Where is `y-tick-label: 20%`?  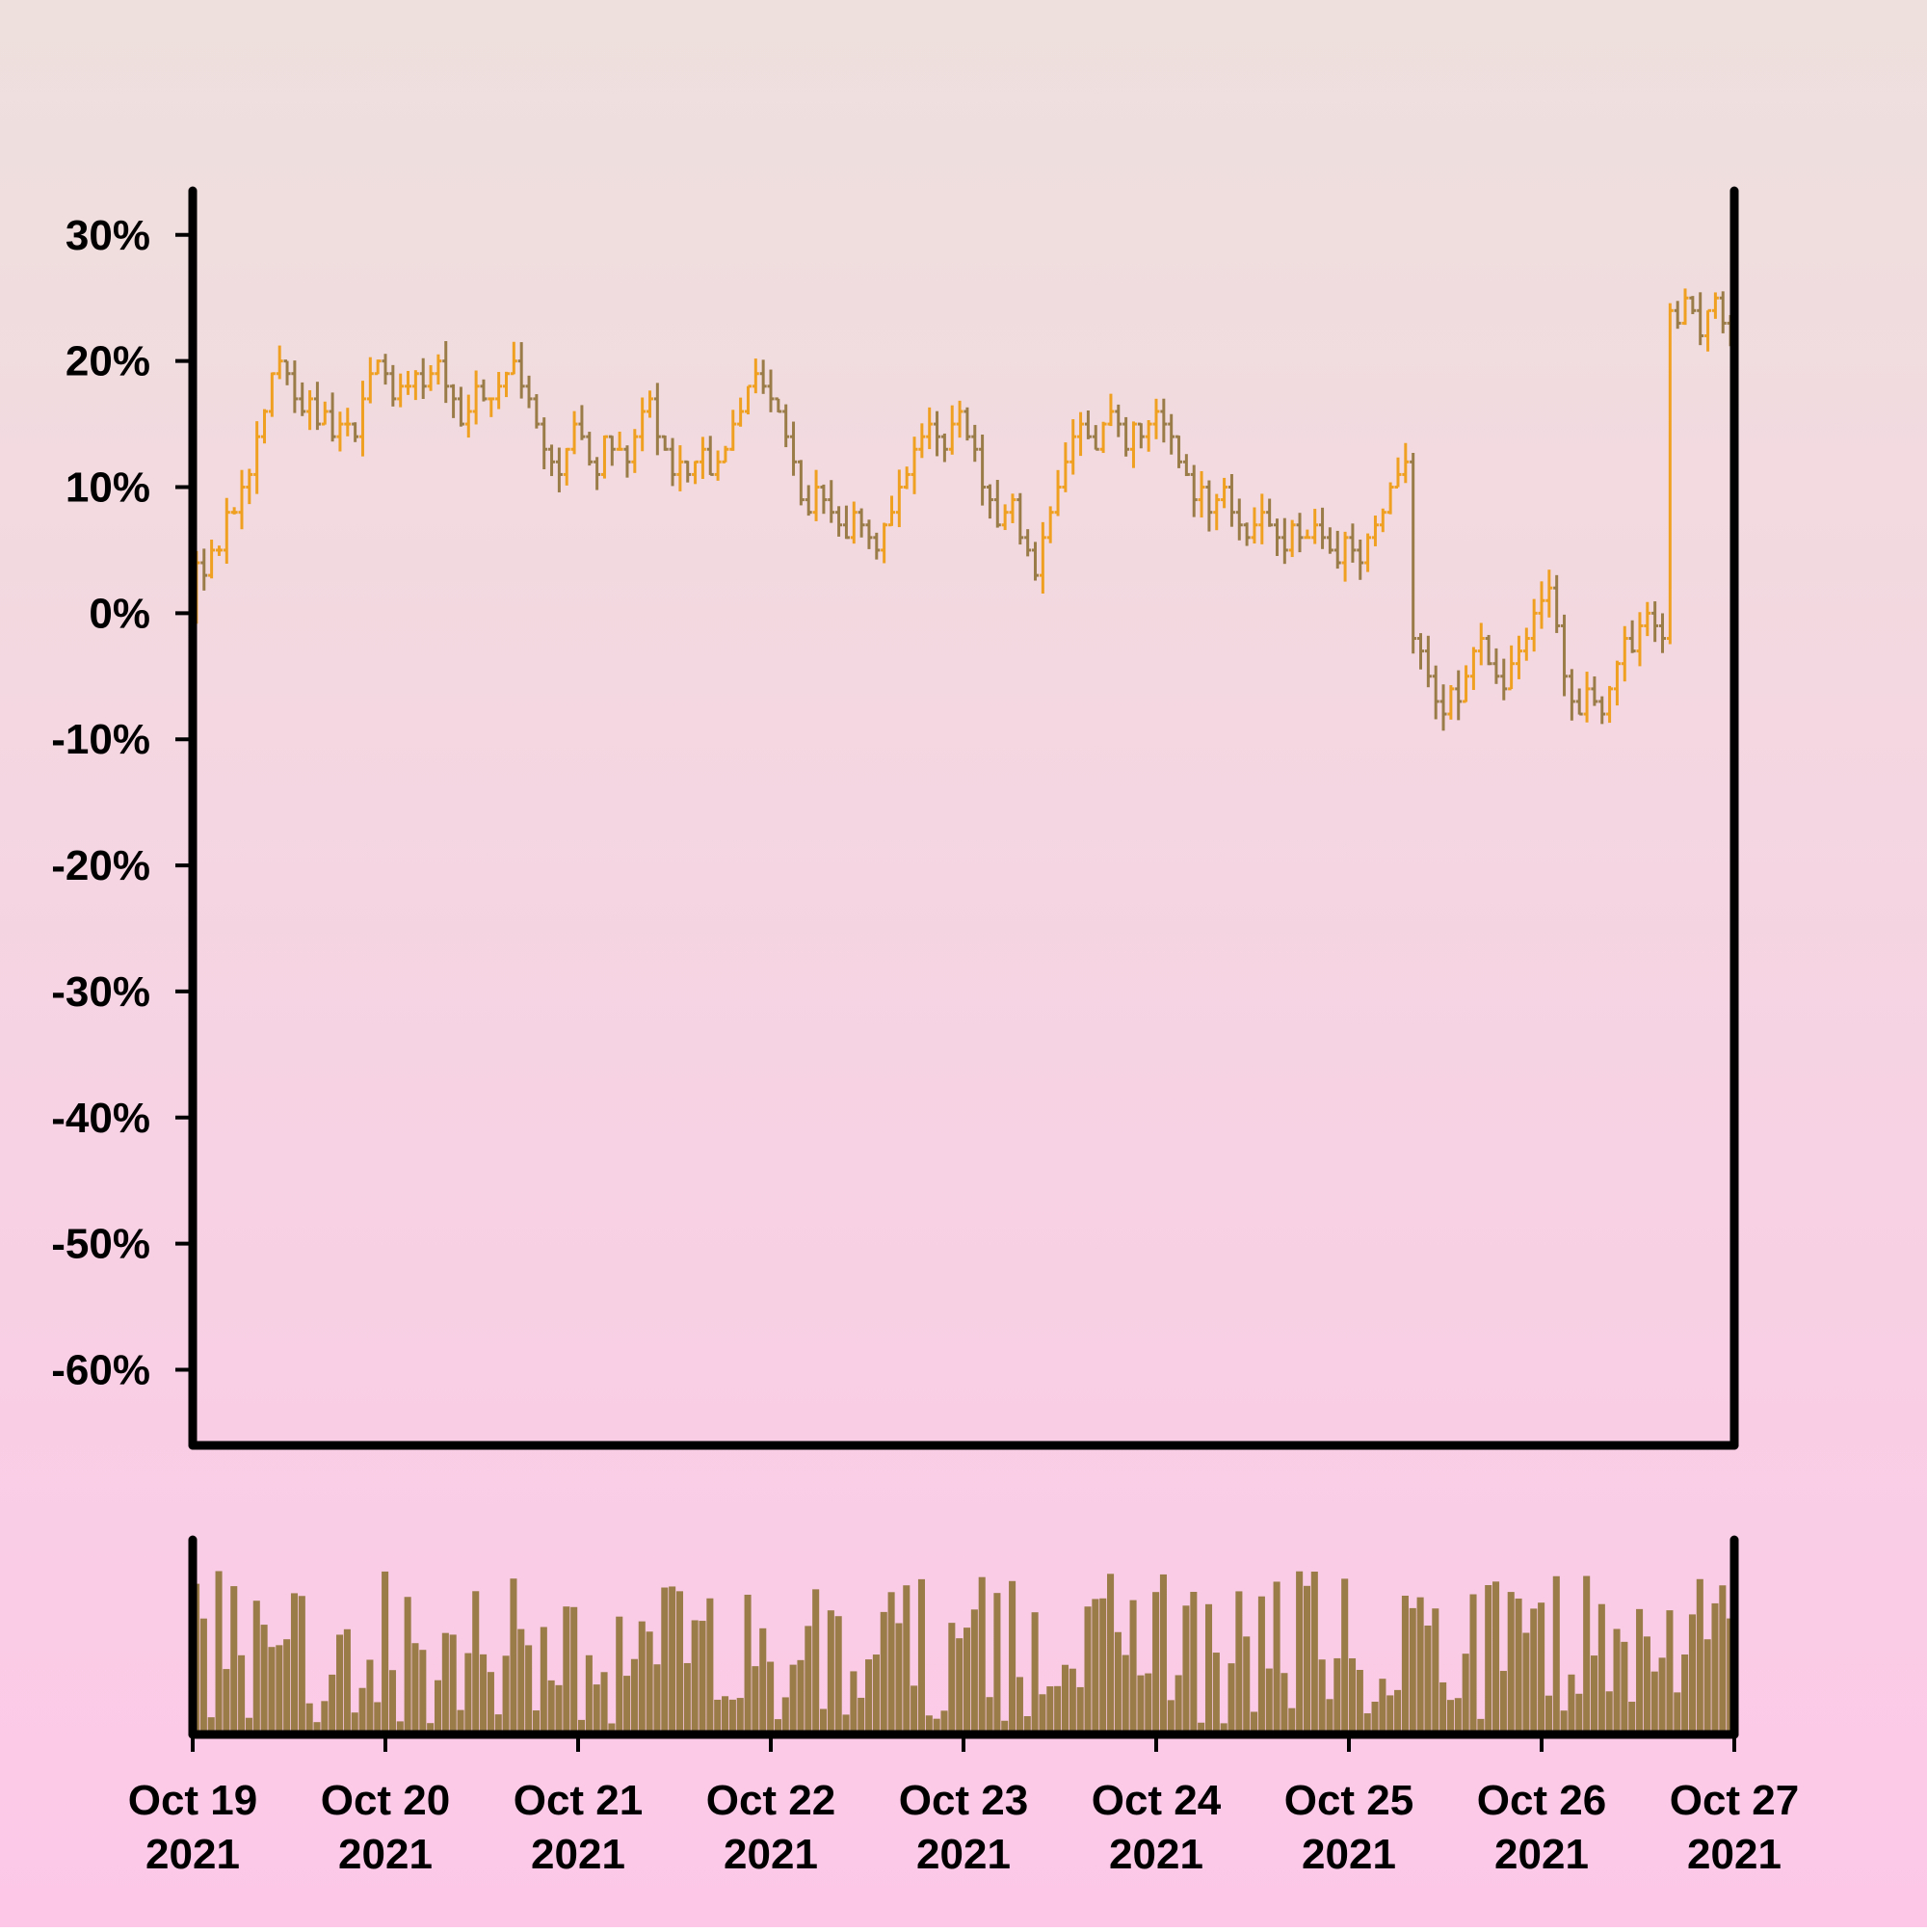
y-tick-label: 20% is located at coordinates (108, 361).